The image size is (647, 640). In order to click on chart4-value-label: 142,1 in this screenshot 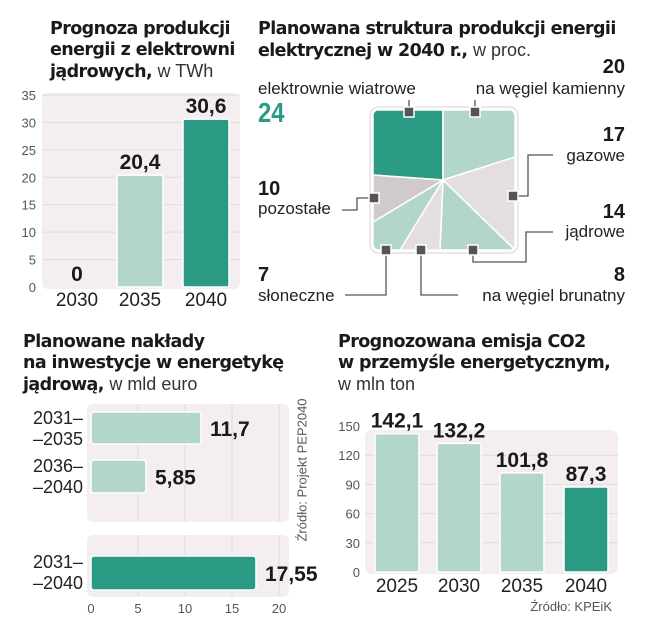, I will do `click(397, 421)`.